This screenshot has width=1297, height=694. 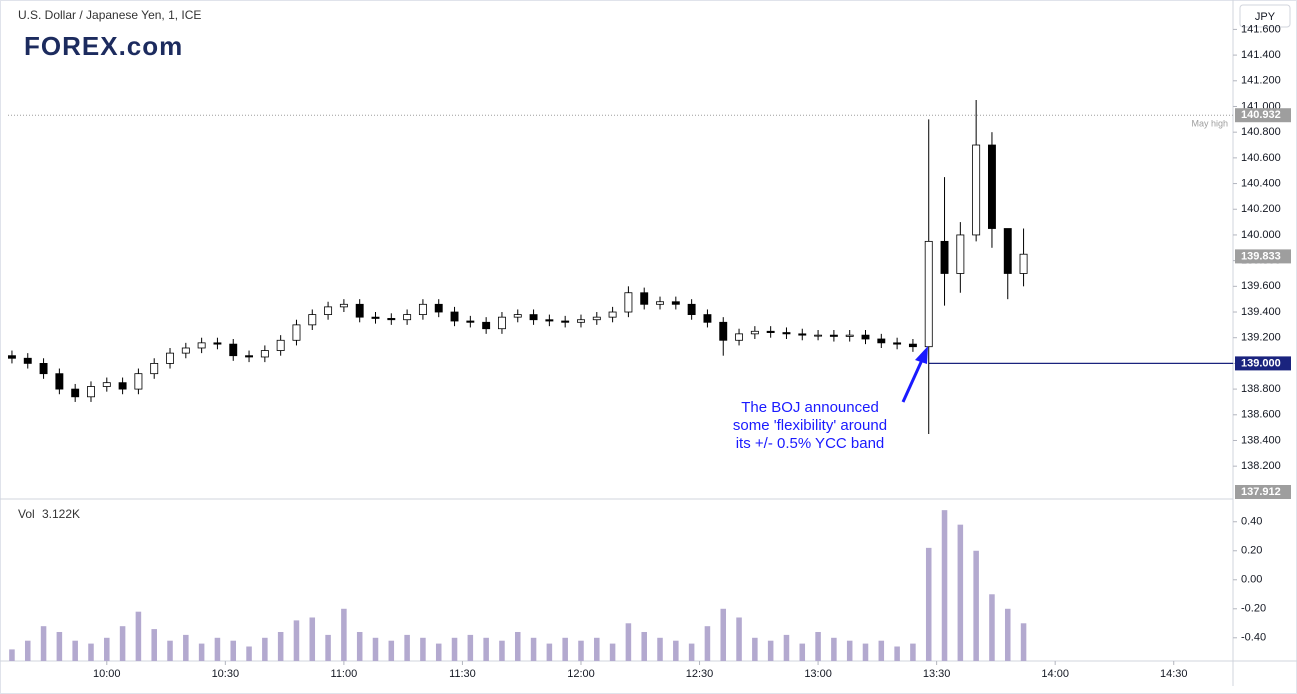 I want to click on x-tick-label: 11:00, so click(x=344, y=674).